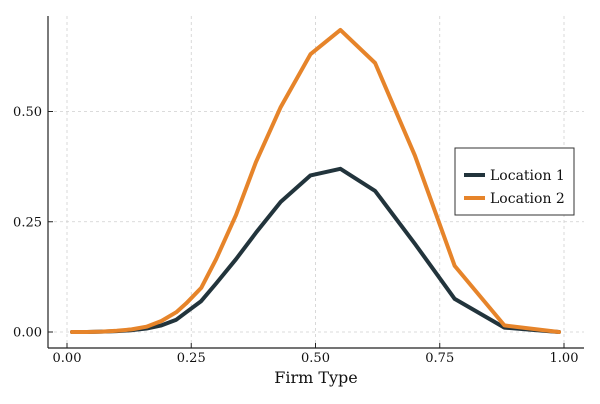  Describe the element at coordinates (315, 358) in the screenshot. I see `x-tick-label: 0.50` at that location.